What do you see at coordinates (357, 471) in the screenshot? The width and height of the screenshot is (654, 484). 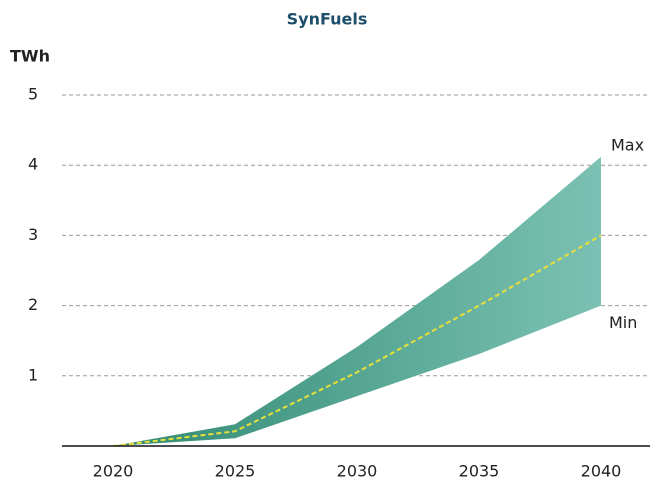 I see `x-tick-label: 2030` at bounding box center [357, 471].